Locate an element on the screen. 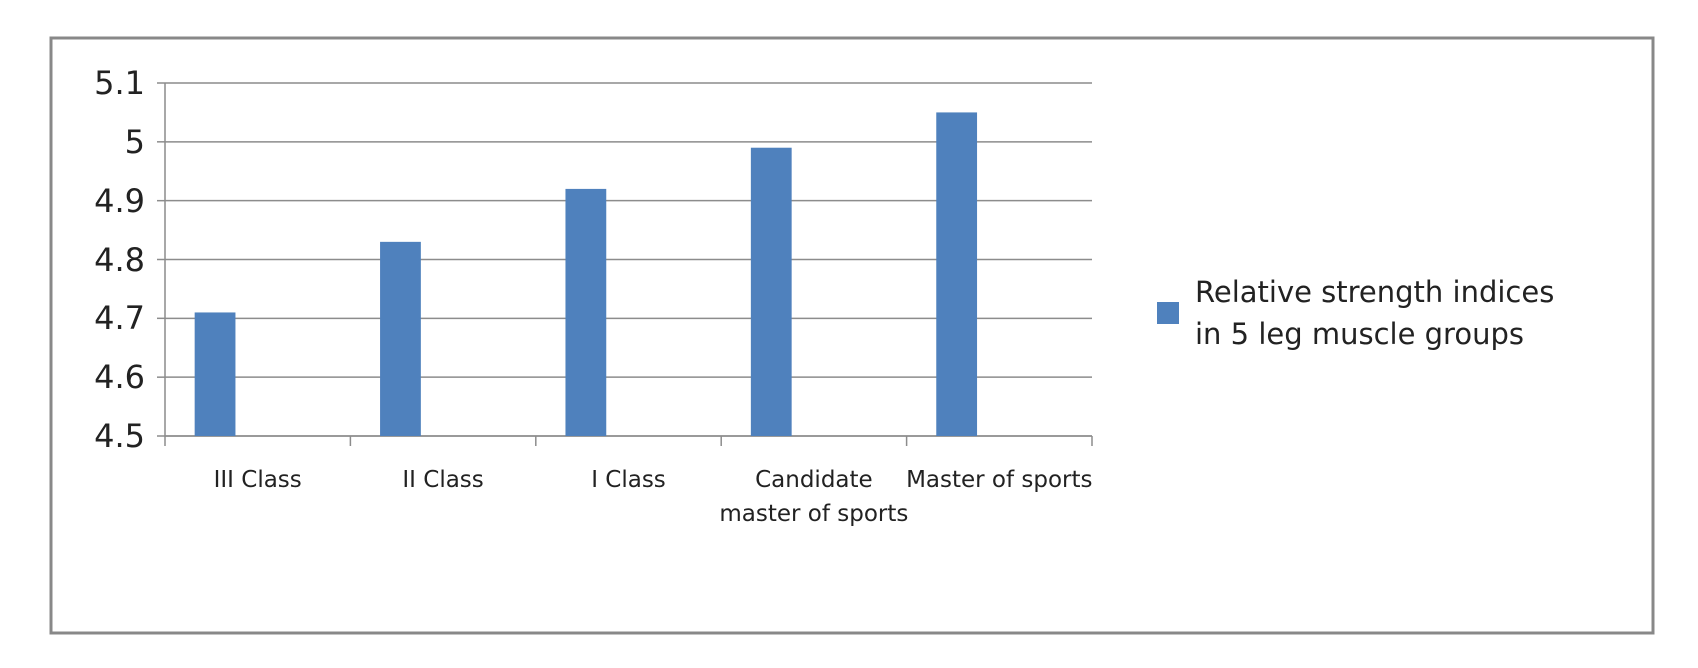  x-tick-label: I Class is located at coordinates (628, 480).